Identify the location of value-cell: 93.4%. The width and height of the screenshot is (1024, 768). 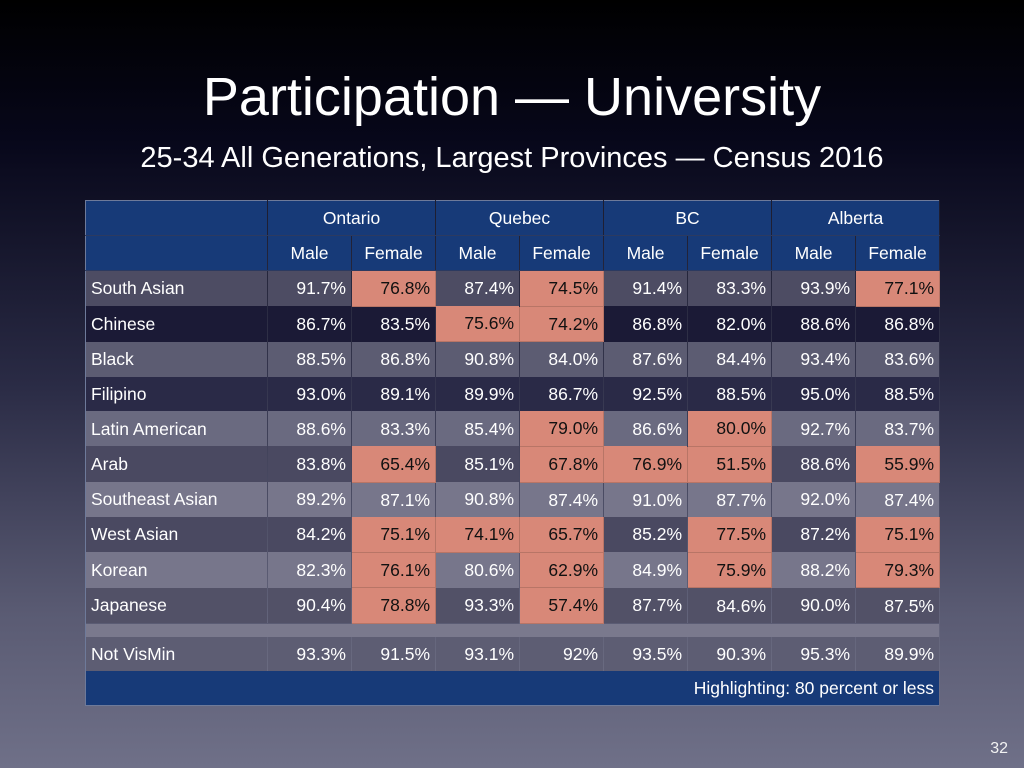
(814, 359).